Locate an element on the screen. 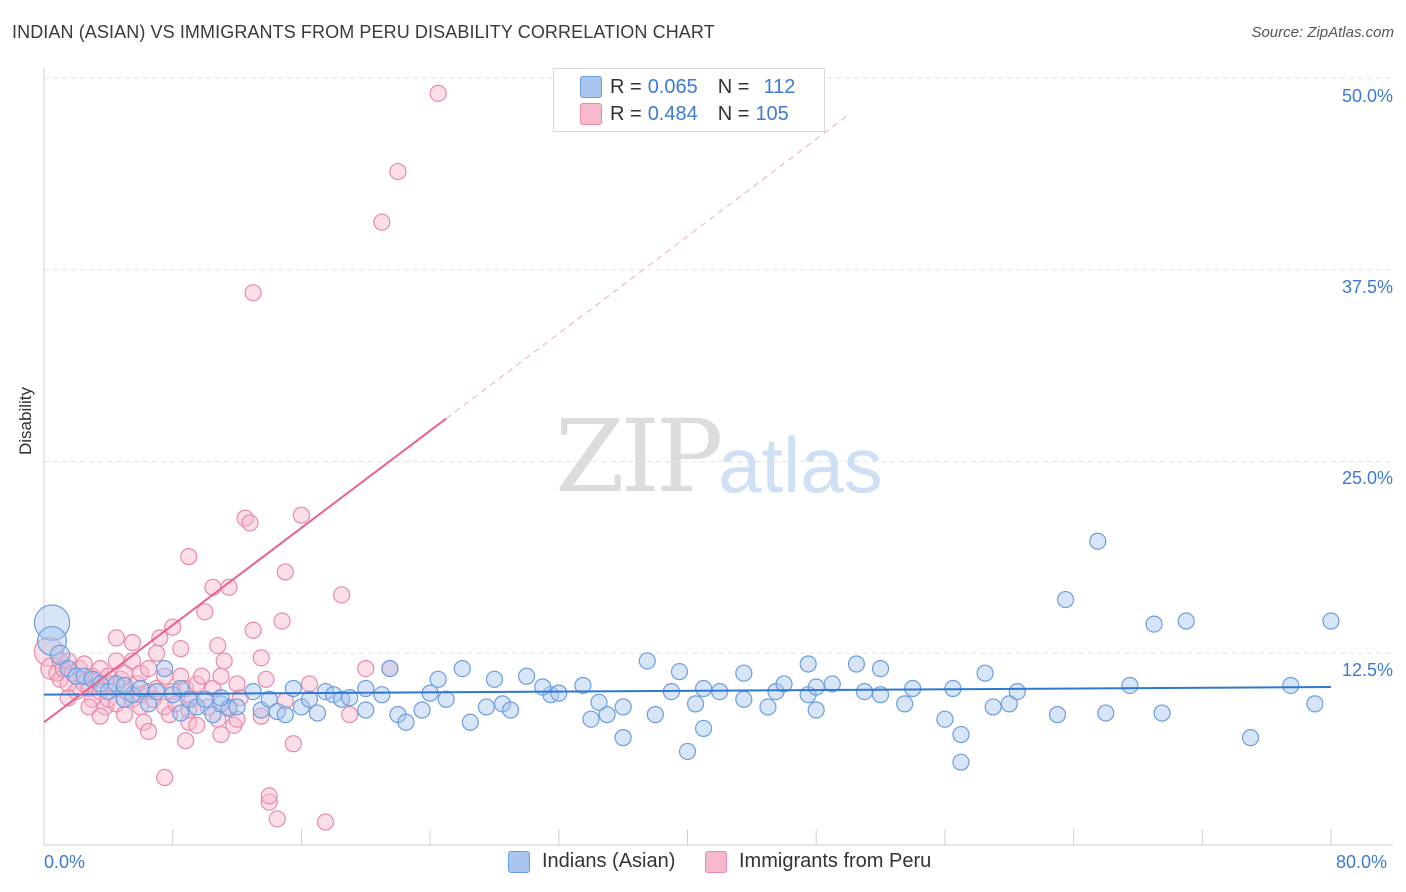 The image size is (1406, 892). indians-trend-line is located at coordinates (687, 690).